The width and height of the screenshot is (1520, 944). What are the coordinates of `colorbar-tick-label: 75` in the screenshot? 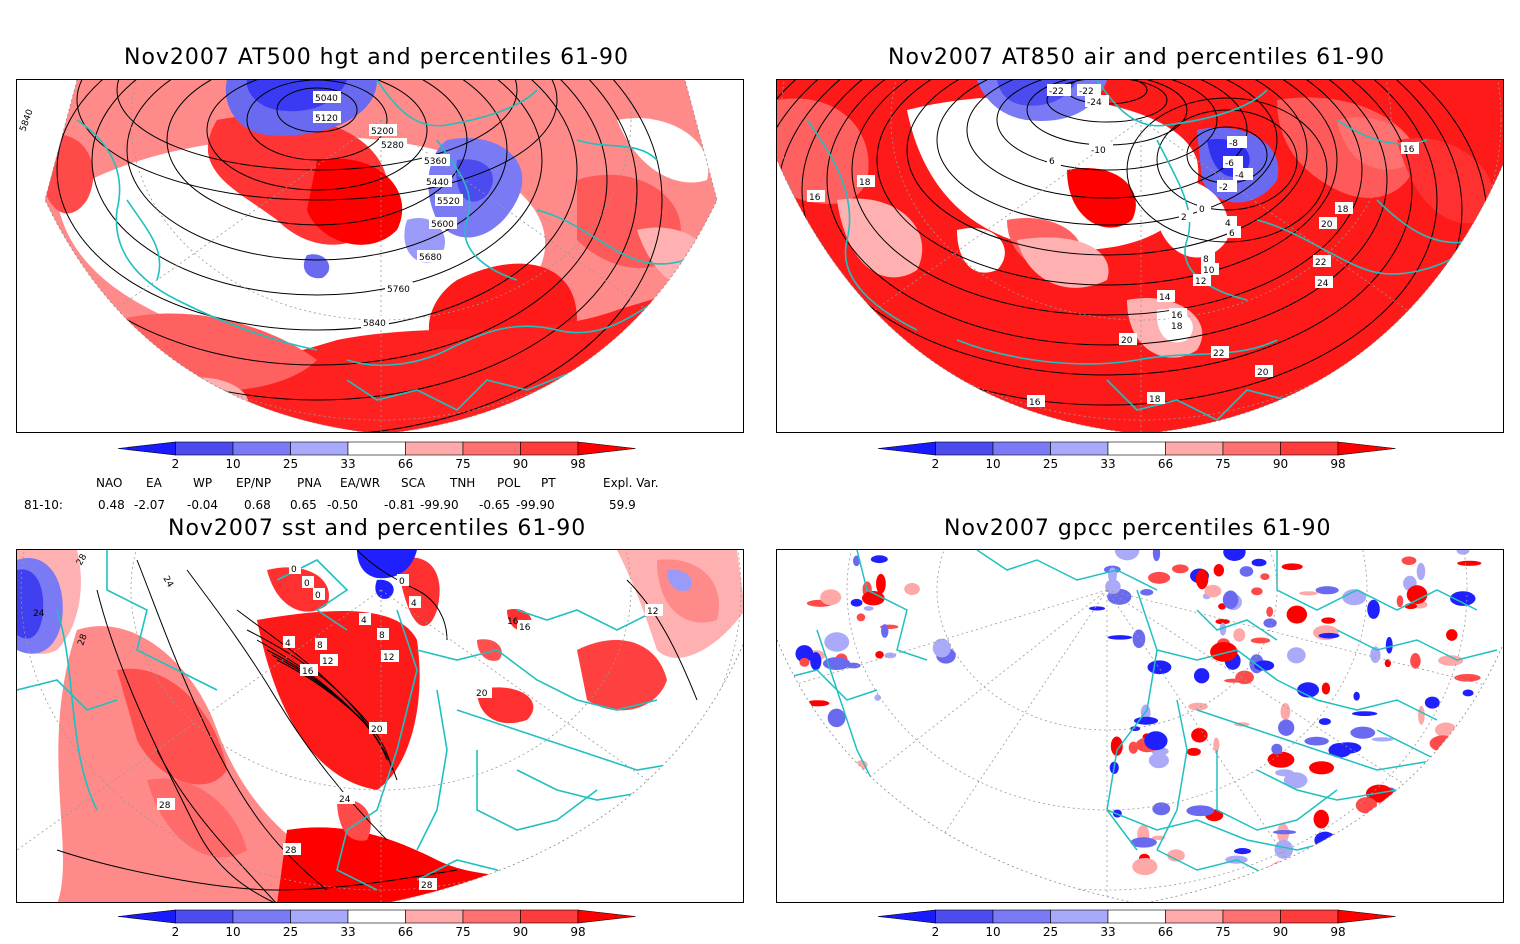 It's located at (1222, 932).